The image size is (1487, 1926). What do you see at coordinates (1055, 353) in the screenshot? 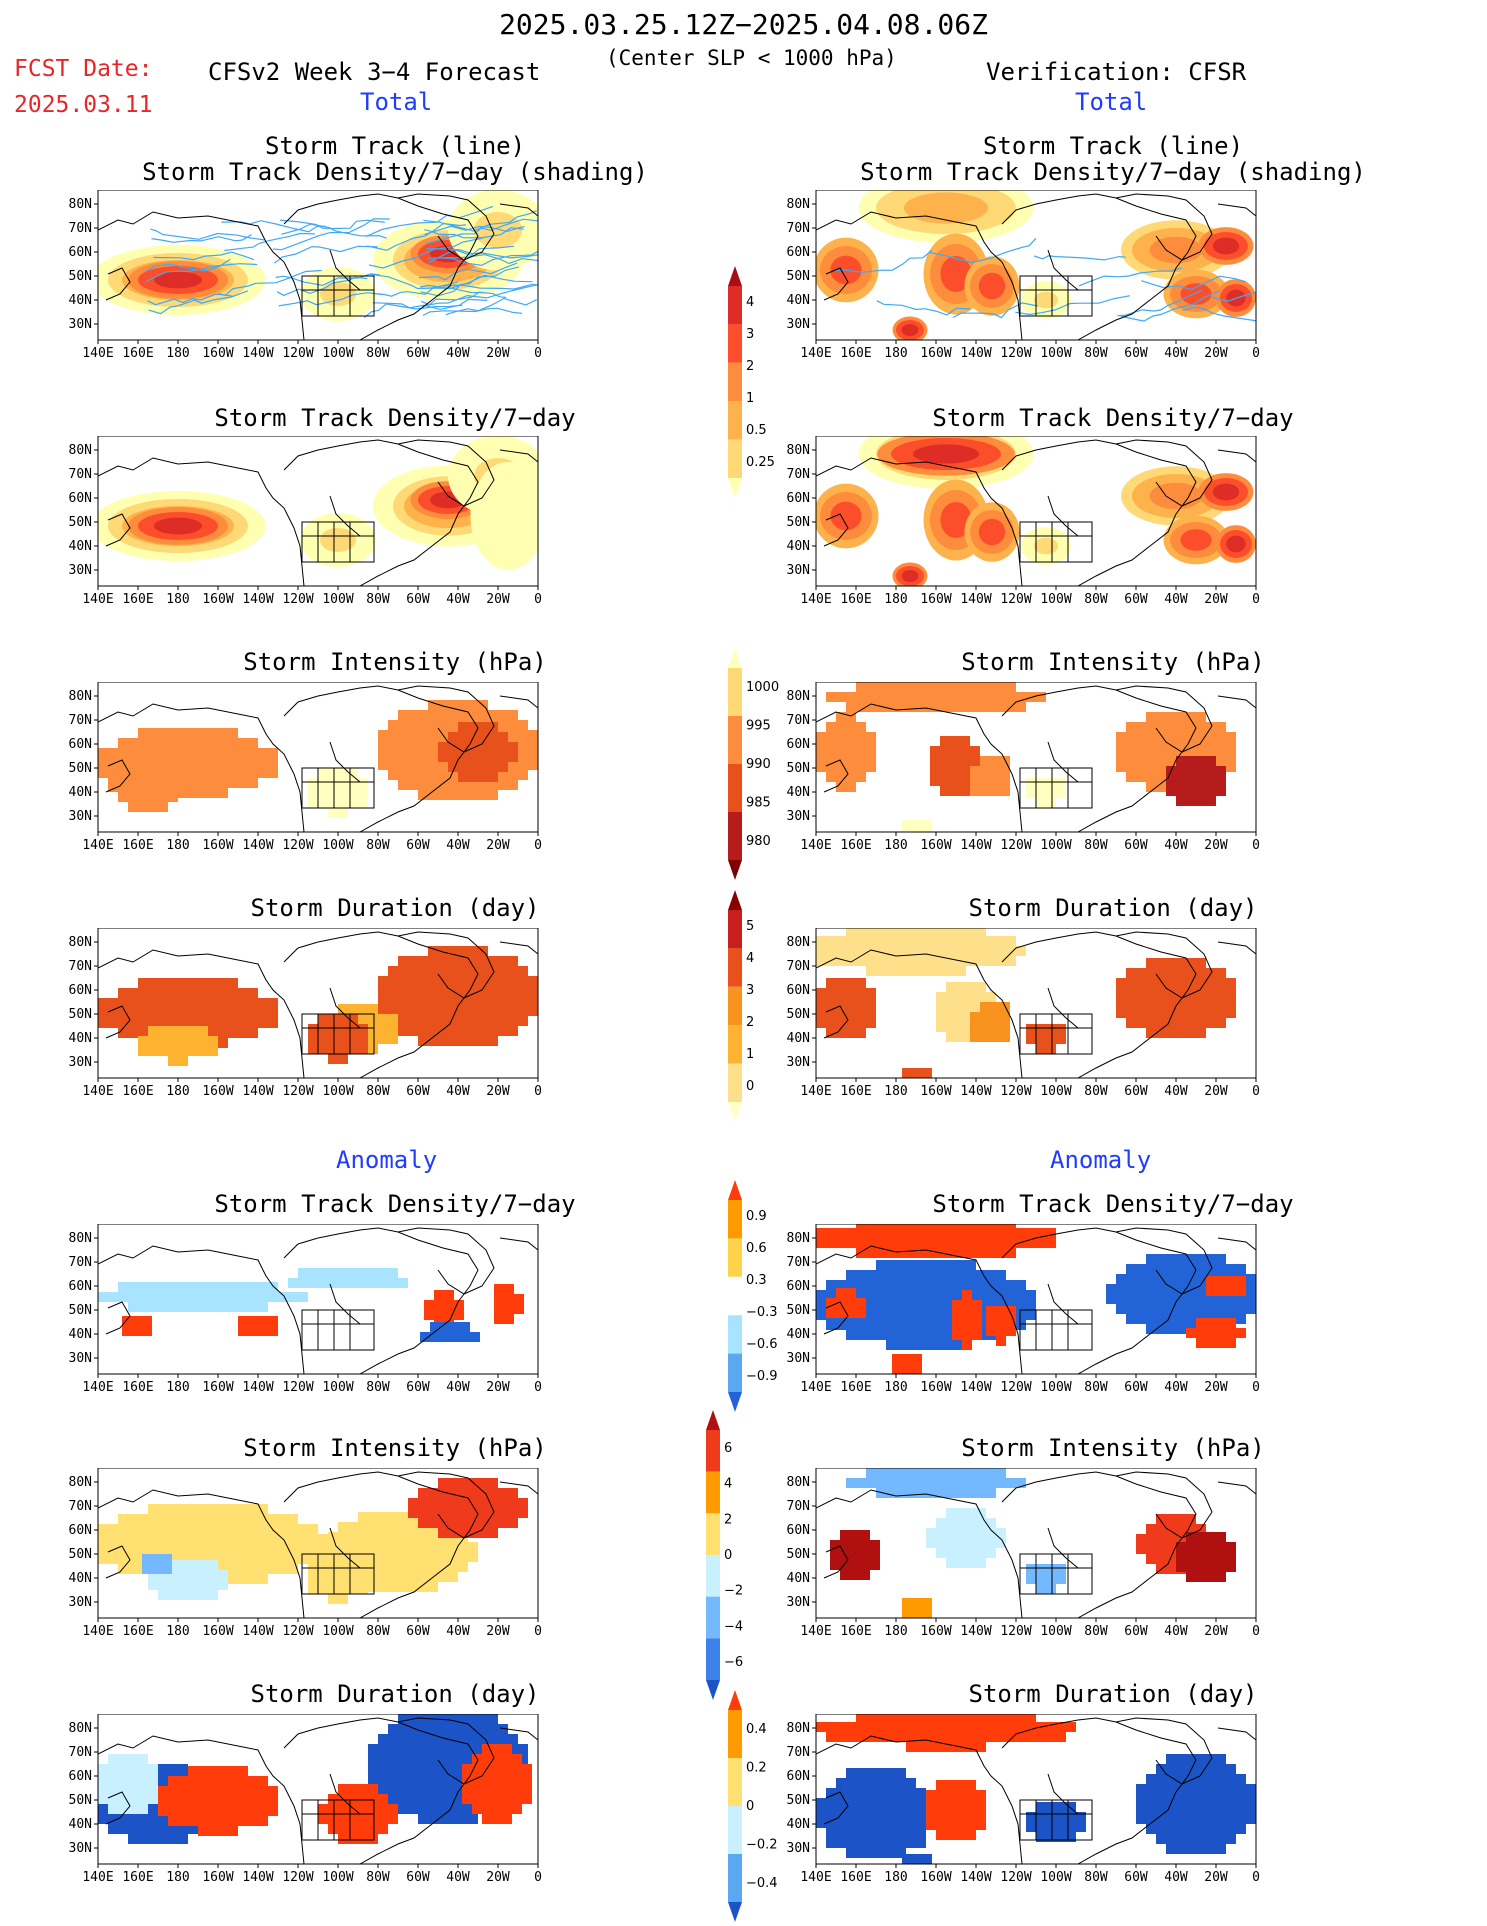
I see `lon-label: 100W` at bounding box center [1055, 353].